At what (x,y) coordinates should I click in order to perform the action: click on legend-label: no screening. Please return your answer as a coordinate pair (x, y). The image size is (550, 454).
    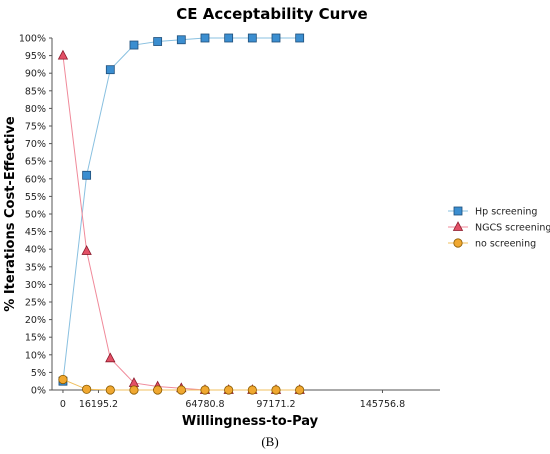
    Looking at the image, I should click on (505, 244).